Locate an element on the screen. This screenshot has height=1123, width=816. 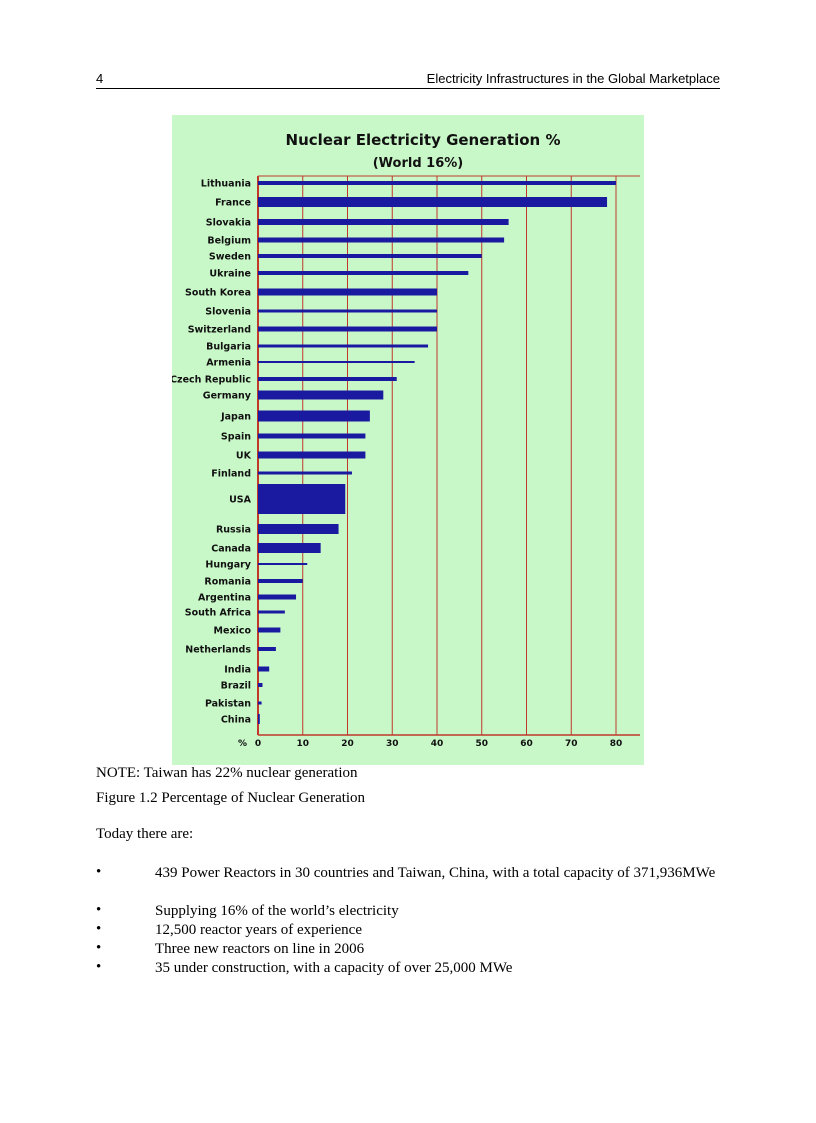
bullet-text: 12,500 reactor years of experience is located at coordinates (258, 930).